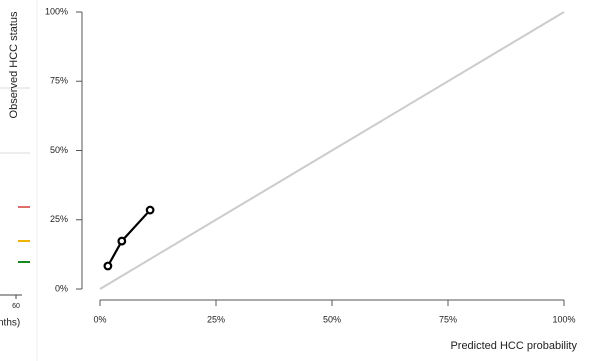 The height and width of the screenshot is (361, 600). What do you see at coordinates (59, 219) in the screenshot?
I see `y-tick-label: 25%` at bounding box center [59, 219].